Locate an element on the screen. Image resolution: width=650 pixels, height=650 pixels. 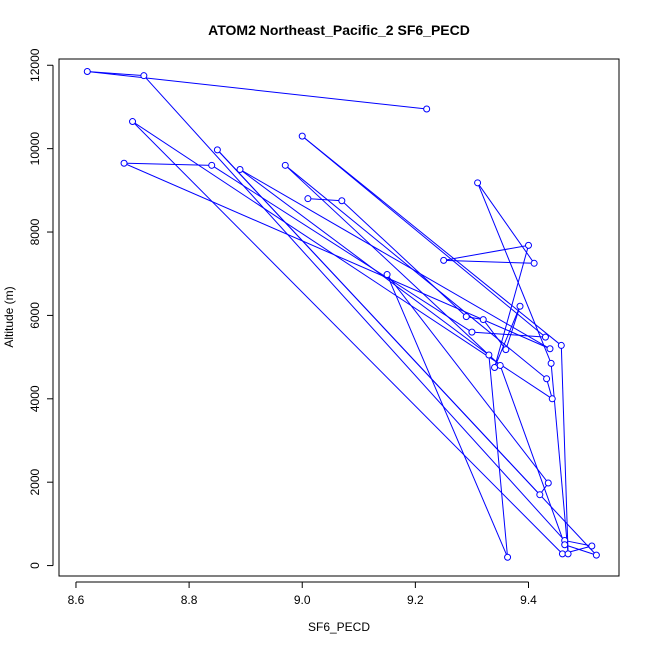
y-axis: 0 2000 4000 6000 8000 10000 12000 is located at coordinates (41, 308).